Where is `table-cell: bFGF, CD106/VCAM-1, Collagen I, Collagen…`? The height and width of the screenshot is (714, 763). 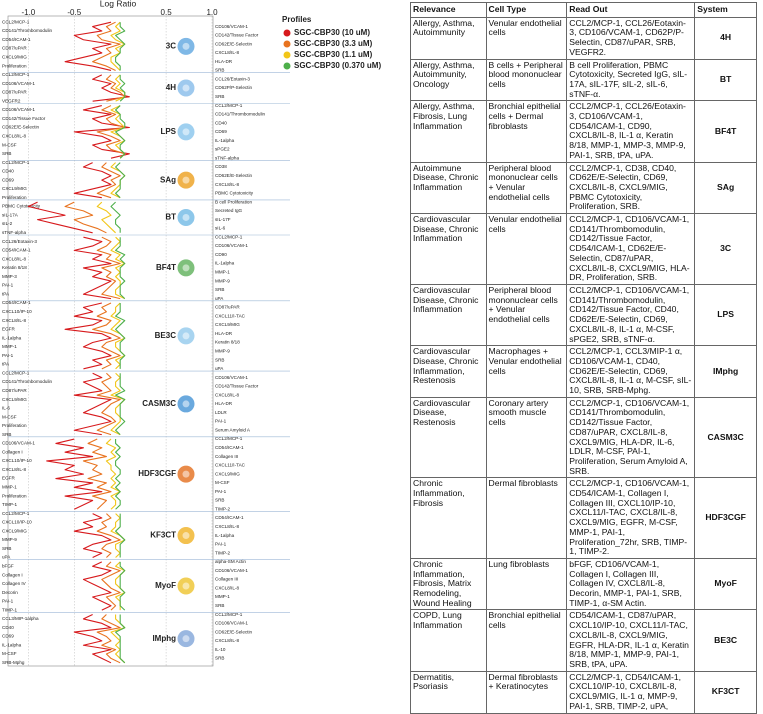 table-cell: bFGF, CD106/VCAM-1, Collagen I, Collagen… is located at coordinates (631, 584).